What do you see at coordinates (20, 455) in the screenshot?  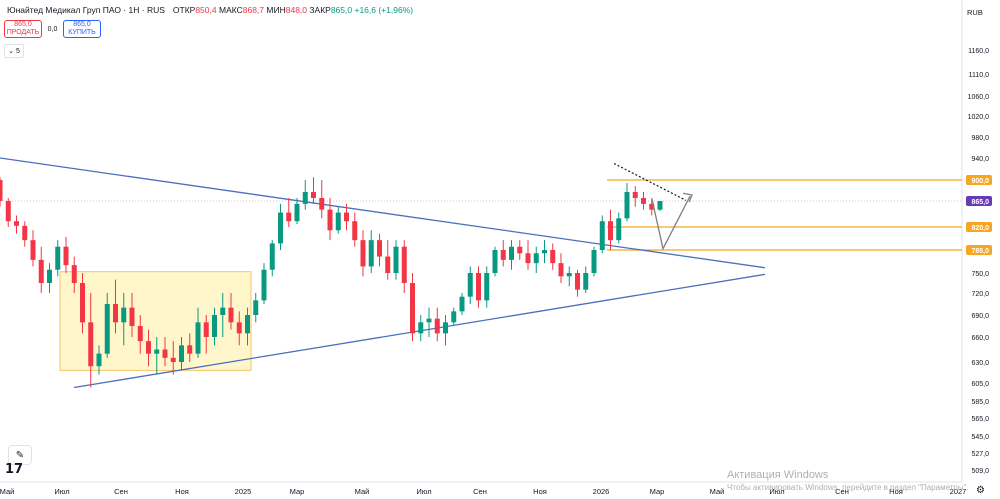 I see `brush-icon: ✎` at bounding box center [20, 455].